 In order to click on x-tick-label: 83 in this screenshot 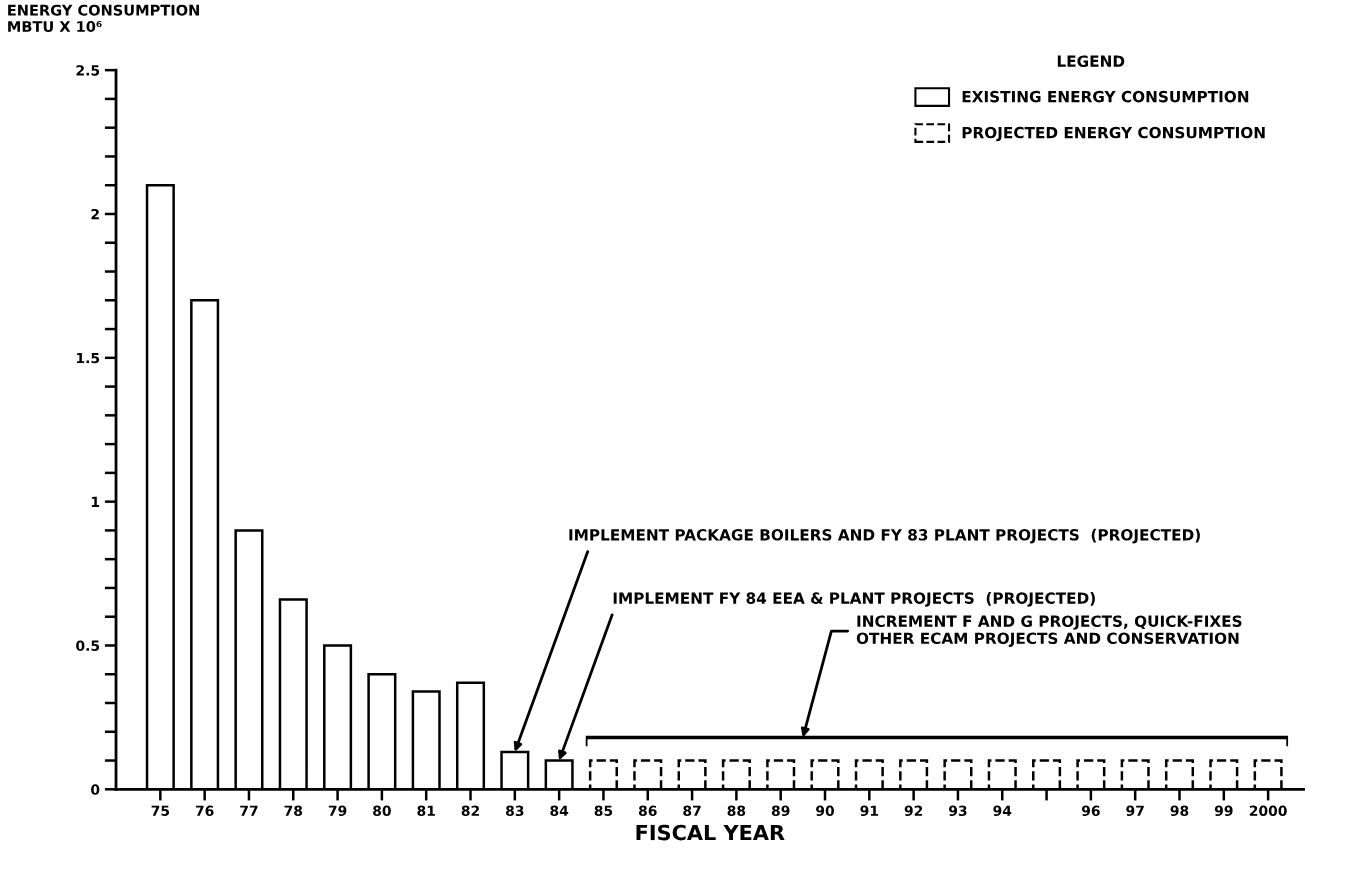, I will do `click(515, 811)`.